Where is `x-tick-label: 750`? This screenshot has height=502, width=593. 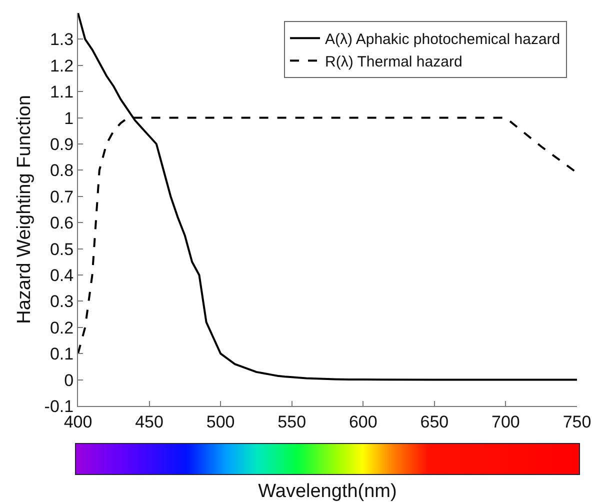 x-tick-label: 750 is located at coordinates (577, 422).